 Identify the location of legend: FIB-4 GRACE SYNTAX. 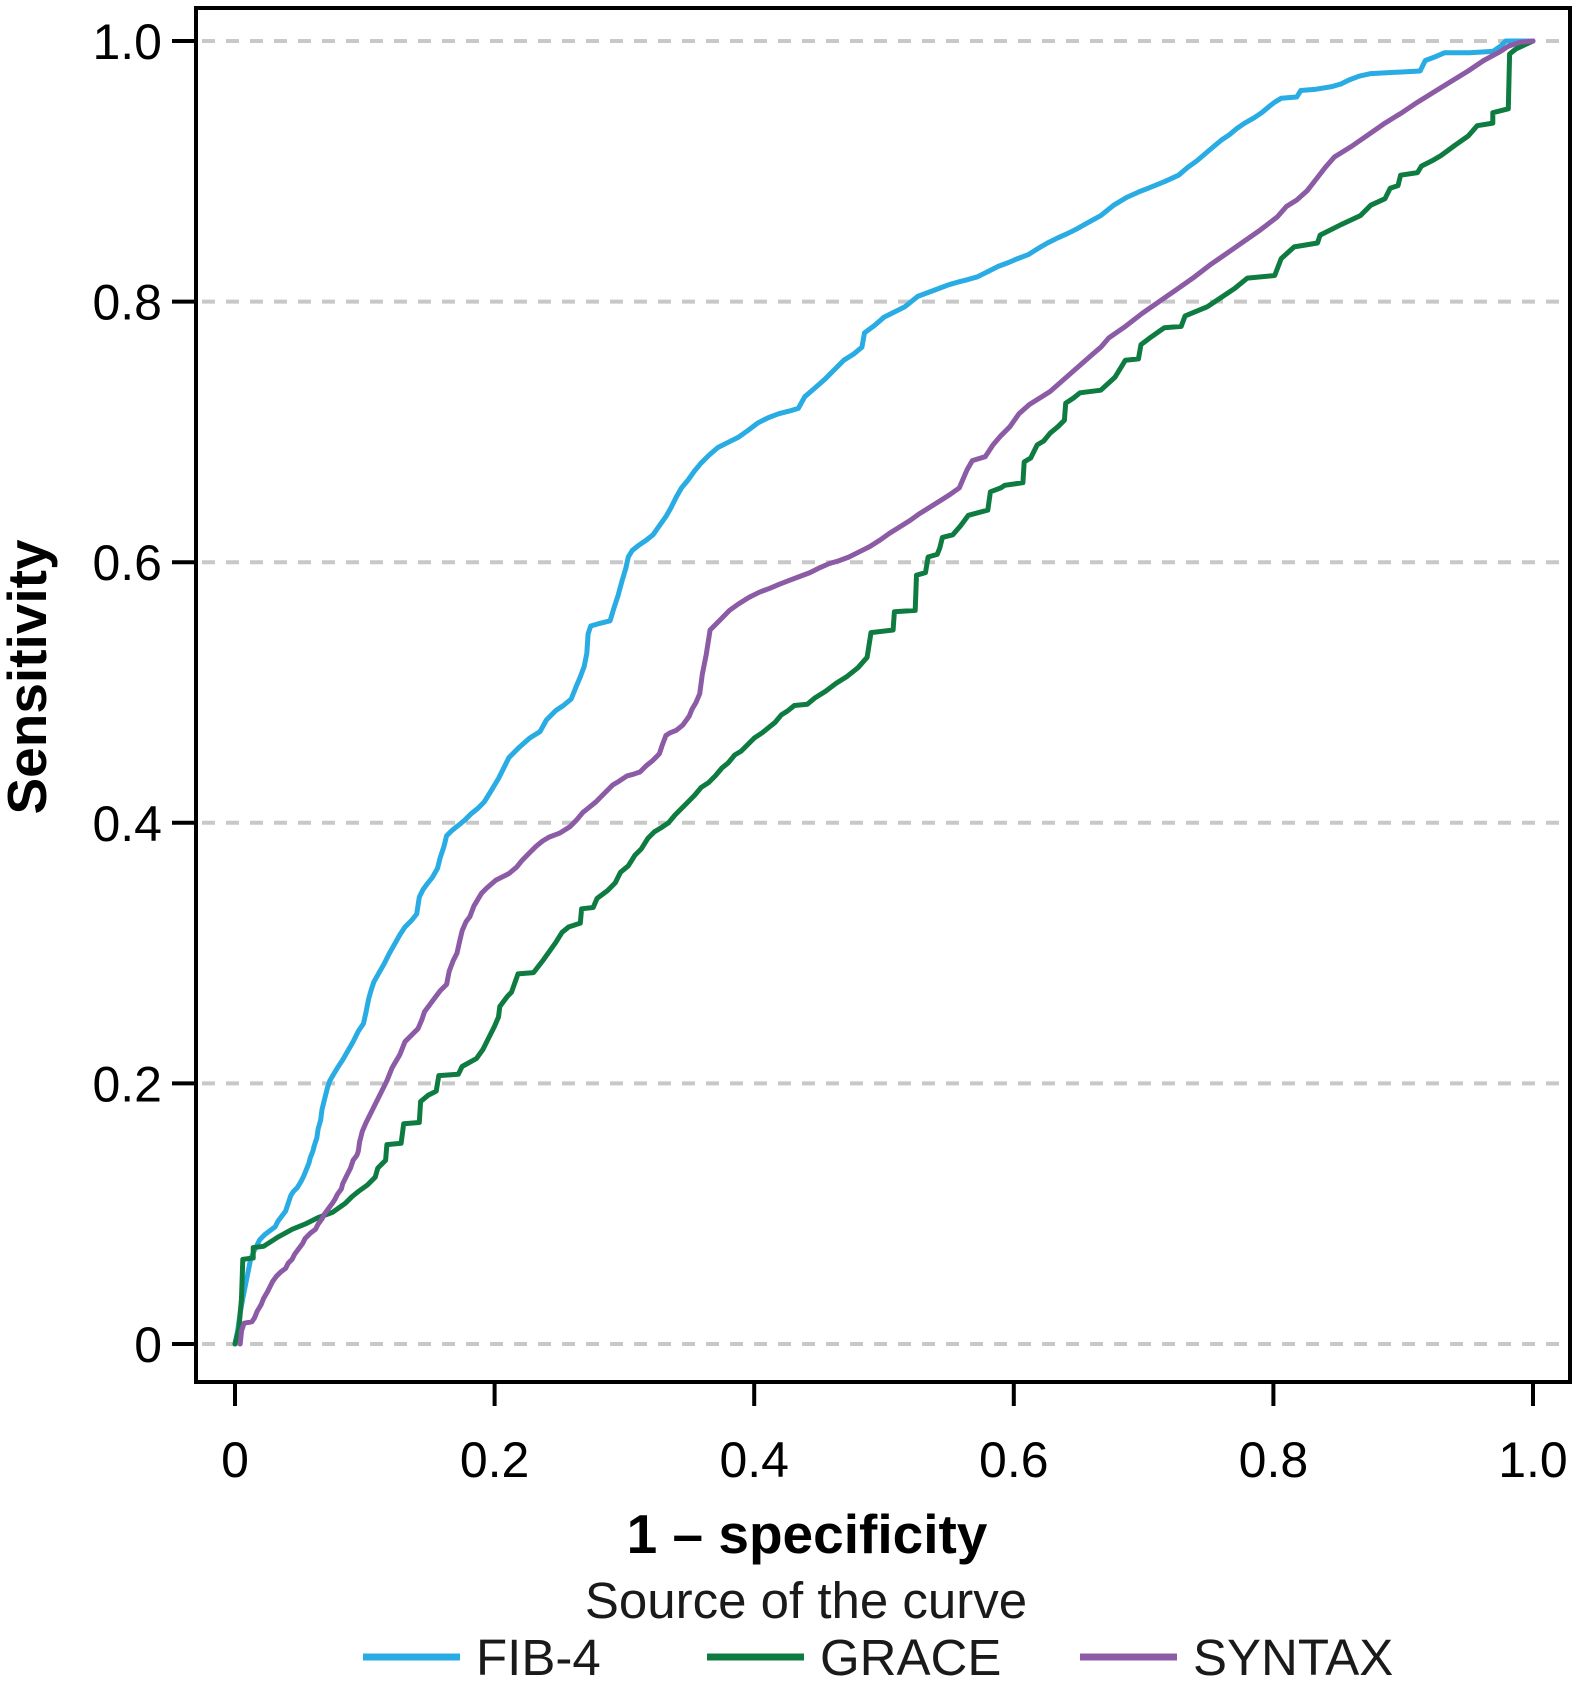
(878, 1657).